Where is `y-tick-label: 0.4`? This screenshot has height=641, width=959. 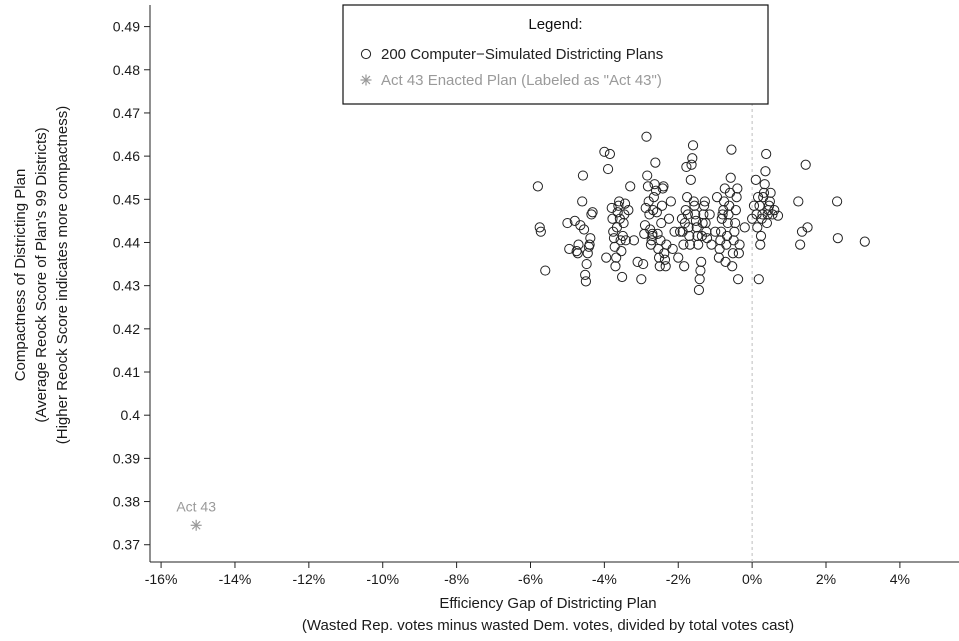
y-tick-label: 0.4 is located at coordinates (131, 415).